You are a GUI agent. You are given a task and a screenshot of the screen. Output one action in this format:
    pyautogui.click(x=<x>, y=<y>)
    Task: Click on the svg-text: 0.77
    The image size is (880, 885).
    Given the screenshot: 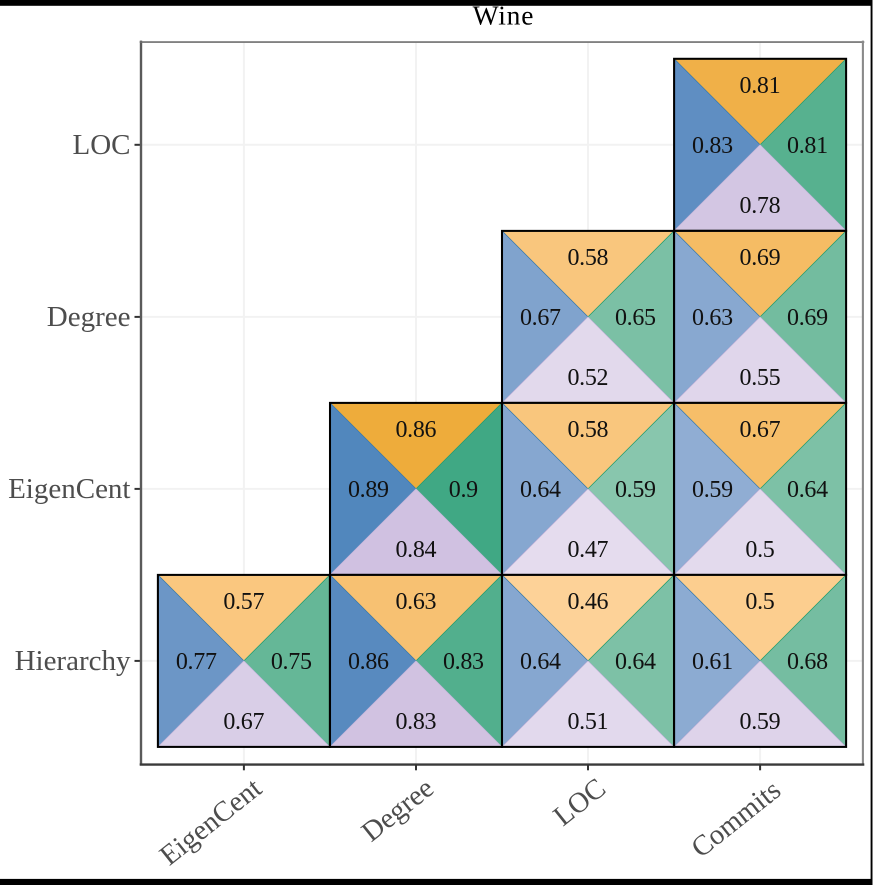 What is the action you would take?
    pyautogui.click(x=196, y=662)
    